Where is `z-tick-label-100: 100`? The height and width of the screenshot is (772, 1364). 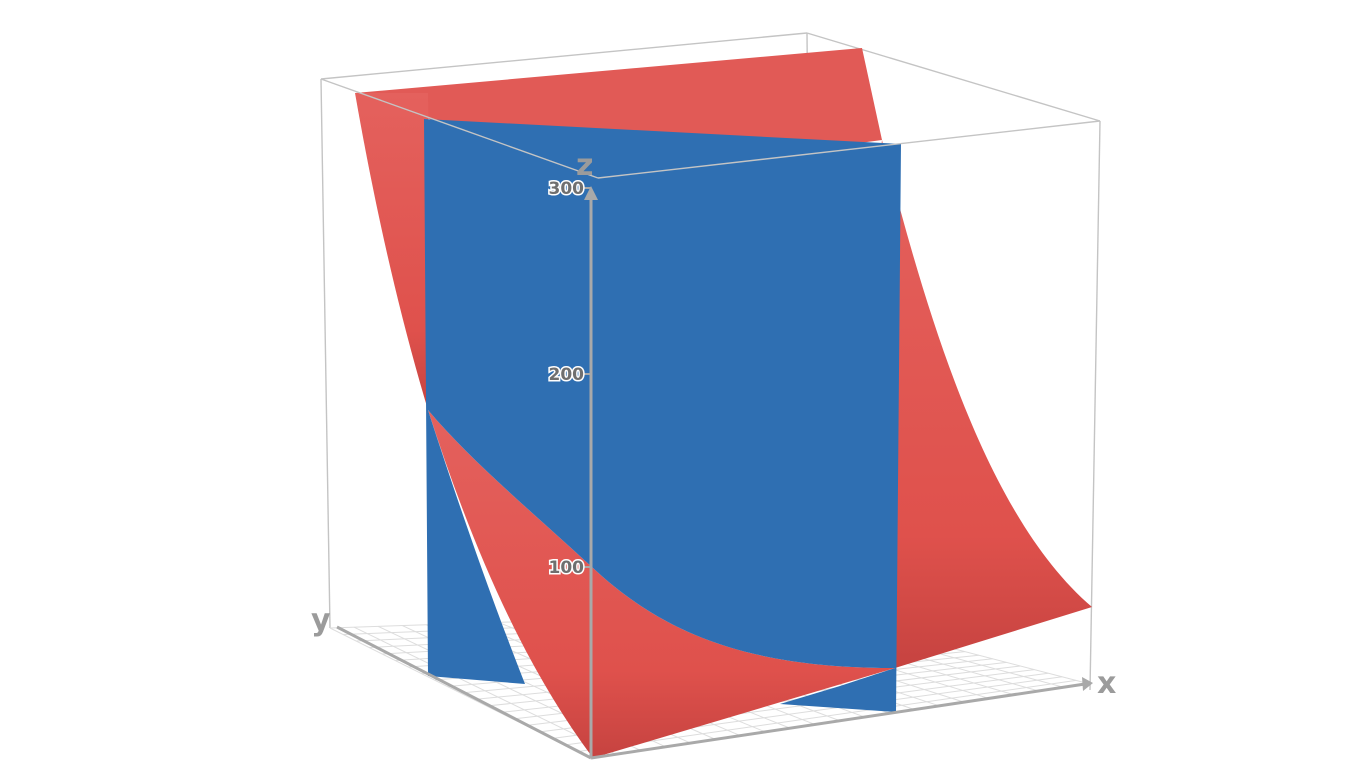 z-tick-label-100: 100 is located at coordinates (567, 568).